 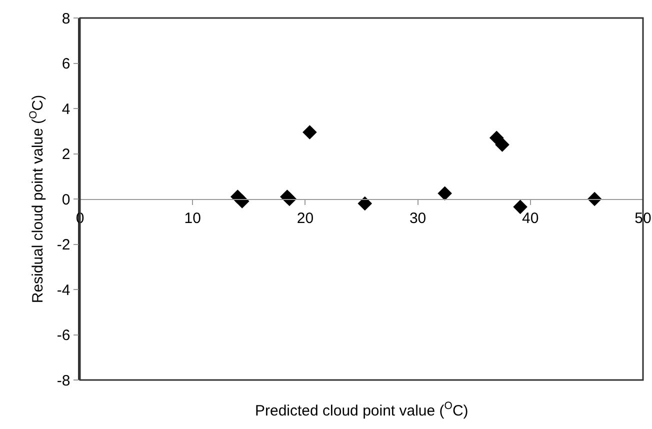 I want to click on y-tick-label: 6, so click(x=66, y=64).